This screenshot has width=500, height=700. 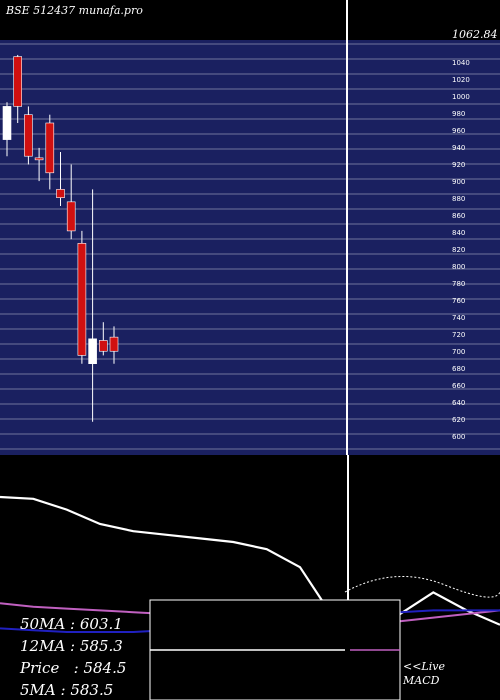 What do you see at coordinates (73, 668) in the screenshot?
I see `stat-price: Price : 584.5` at bounding box center [73, 668].